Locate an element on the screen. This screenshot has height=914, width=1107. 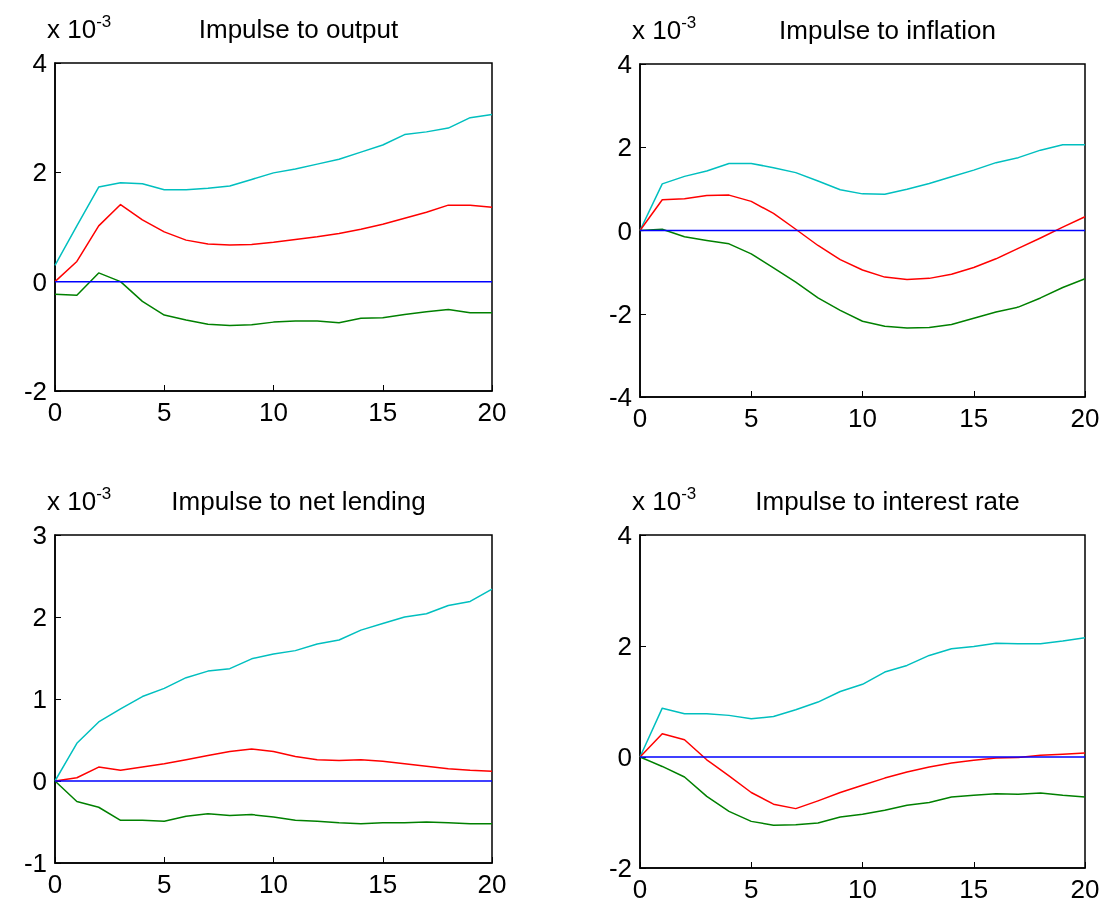
chart-title: Impulse to output is located at coordinates (298, 29).